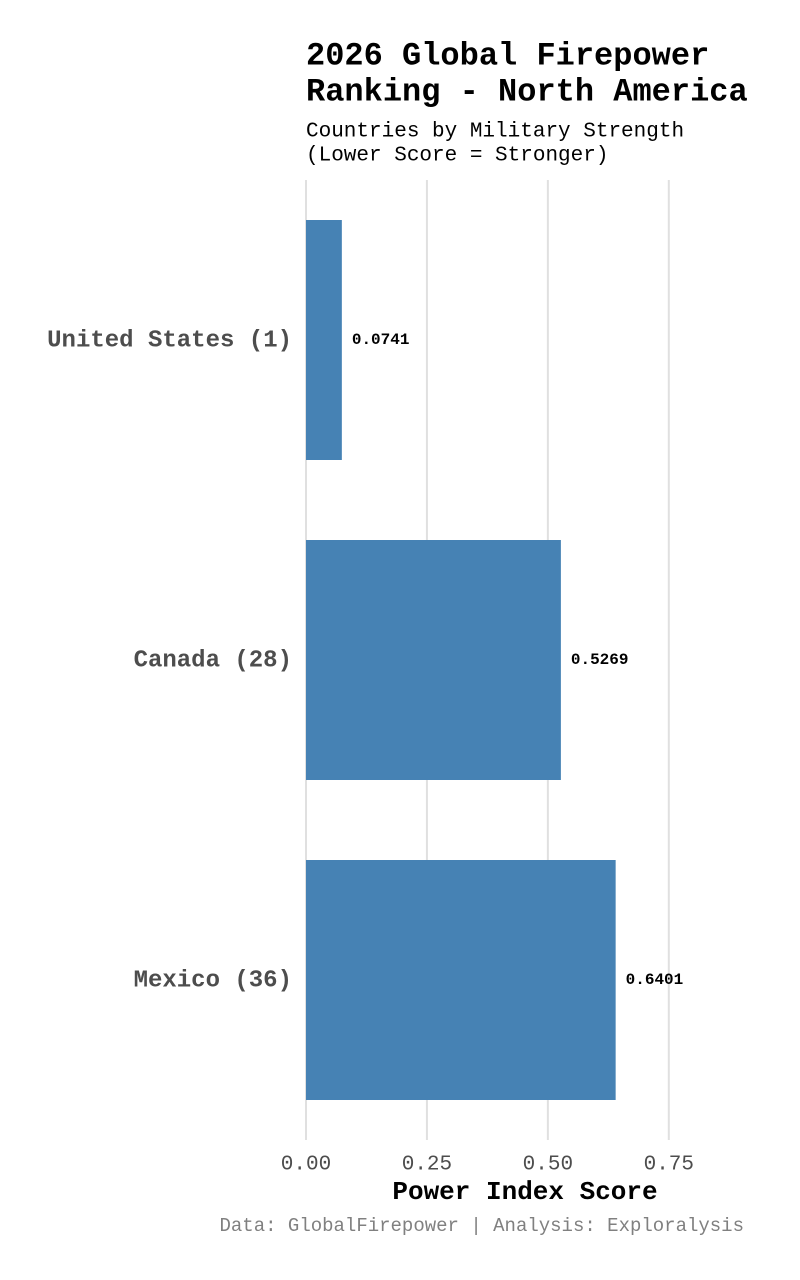 The image size is (800, 1280). I want to click on x-tick-label: 0.25, so click(427, 1165).